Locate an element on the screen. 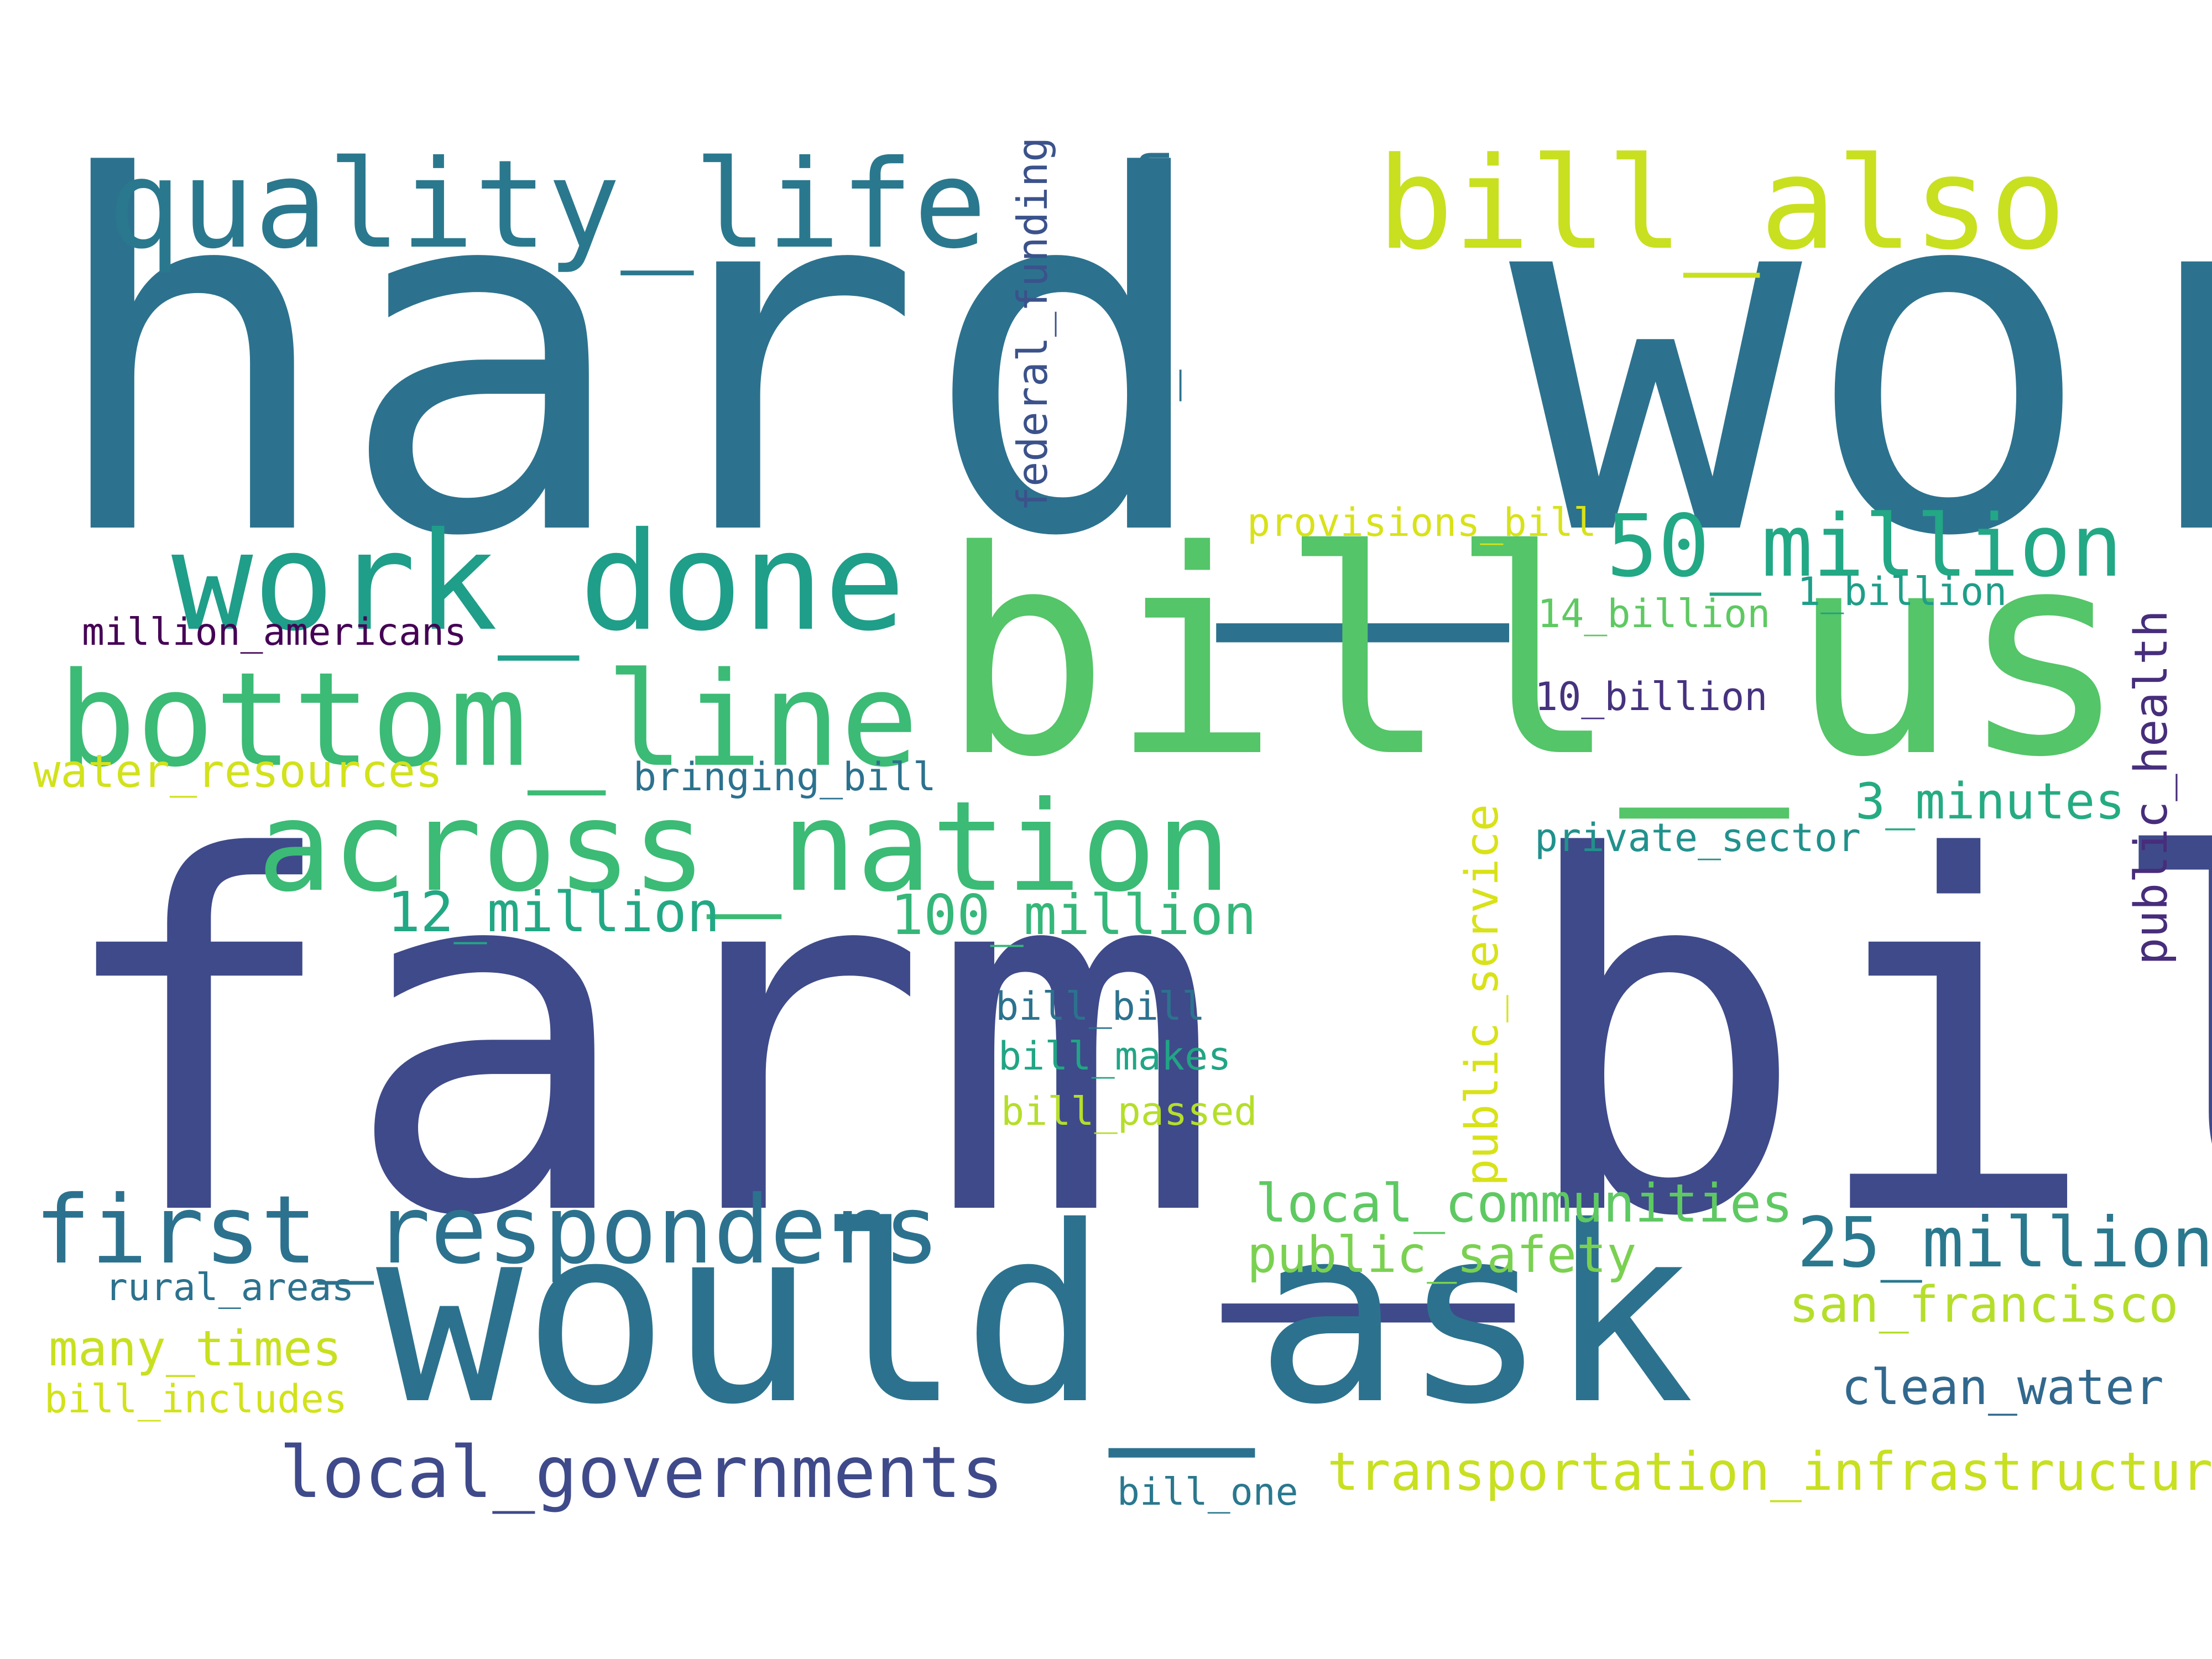 The image size is (2212, 1659). word: bill_includes is located at coordinates (196, 1399).